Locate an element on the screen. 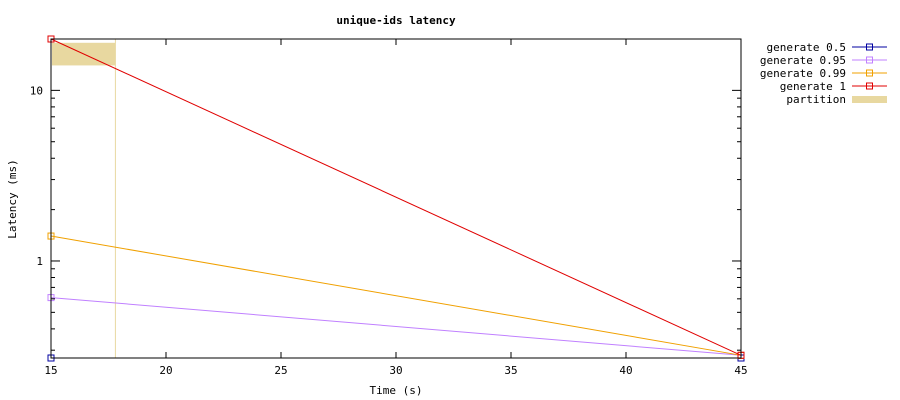  x-axis-label: Time (s) is located at coordinates (396, 390).